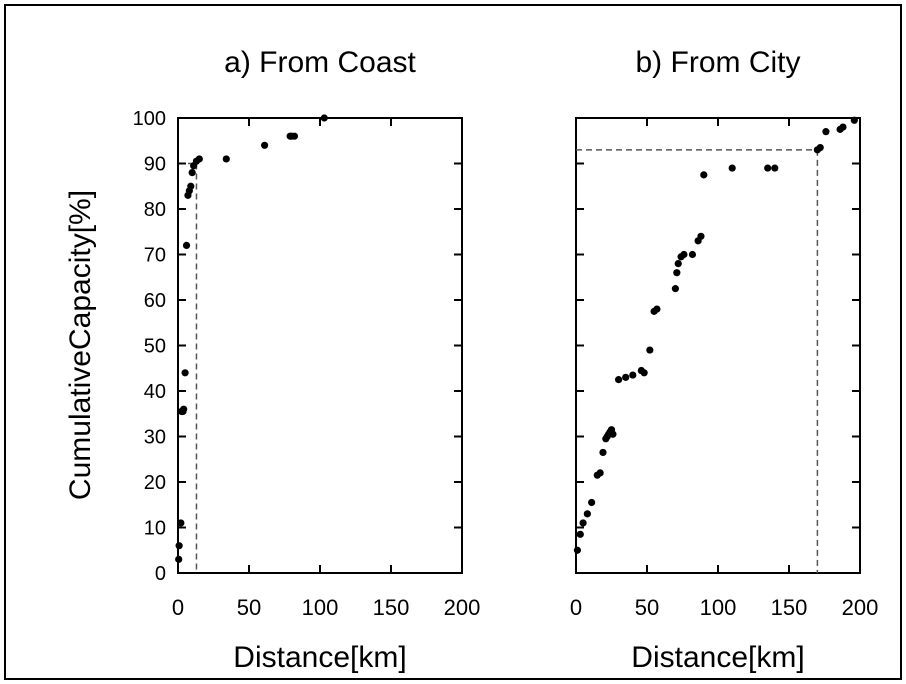 The width and height of the screenshot is (906, 684). Describe the element at coordinates (155, 438) in the screenshot. I see `y-tick-label: 30` at that location.